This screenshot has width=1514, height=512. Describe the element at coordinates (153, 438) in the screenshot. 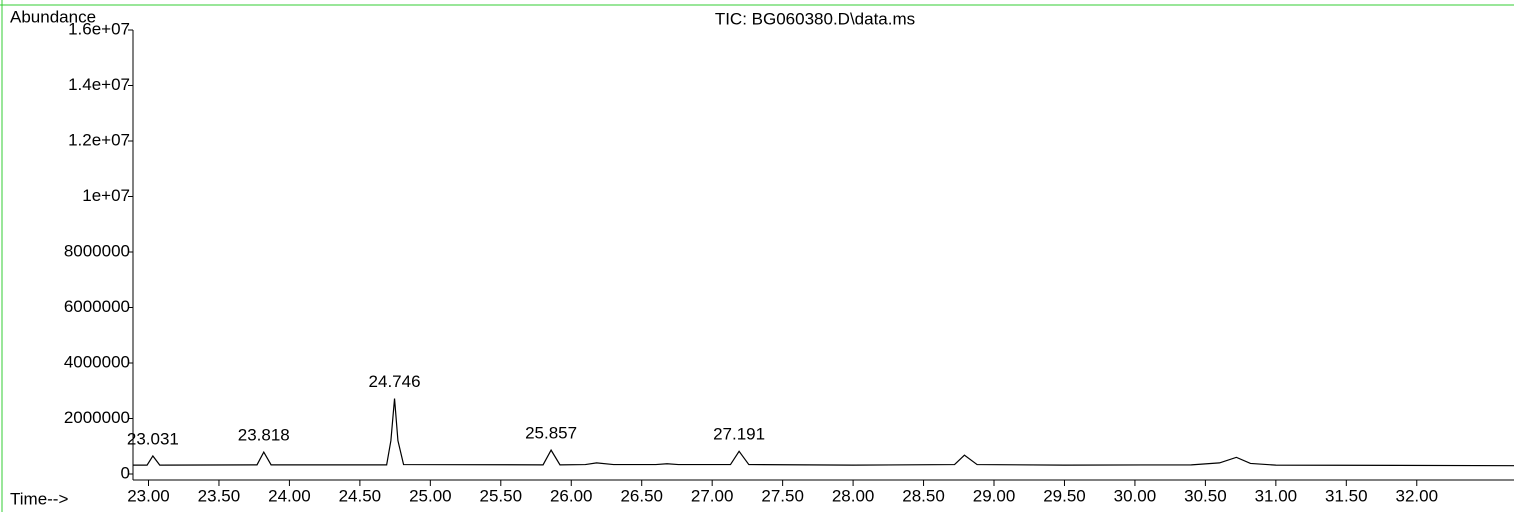

I see `peak-label: 23.031` at that location.